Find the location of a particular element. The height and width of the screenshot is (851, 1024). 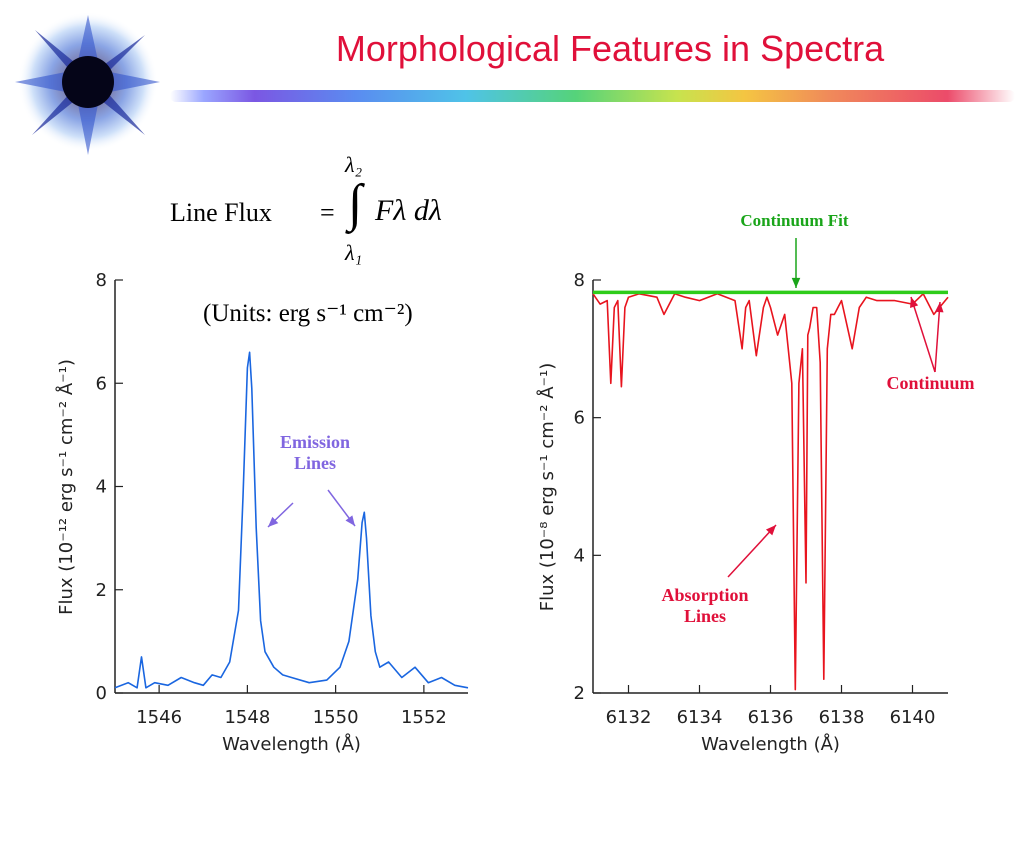

formula-upper-limit: λ₂ is located at coordinates (354, 164).